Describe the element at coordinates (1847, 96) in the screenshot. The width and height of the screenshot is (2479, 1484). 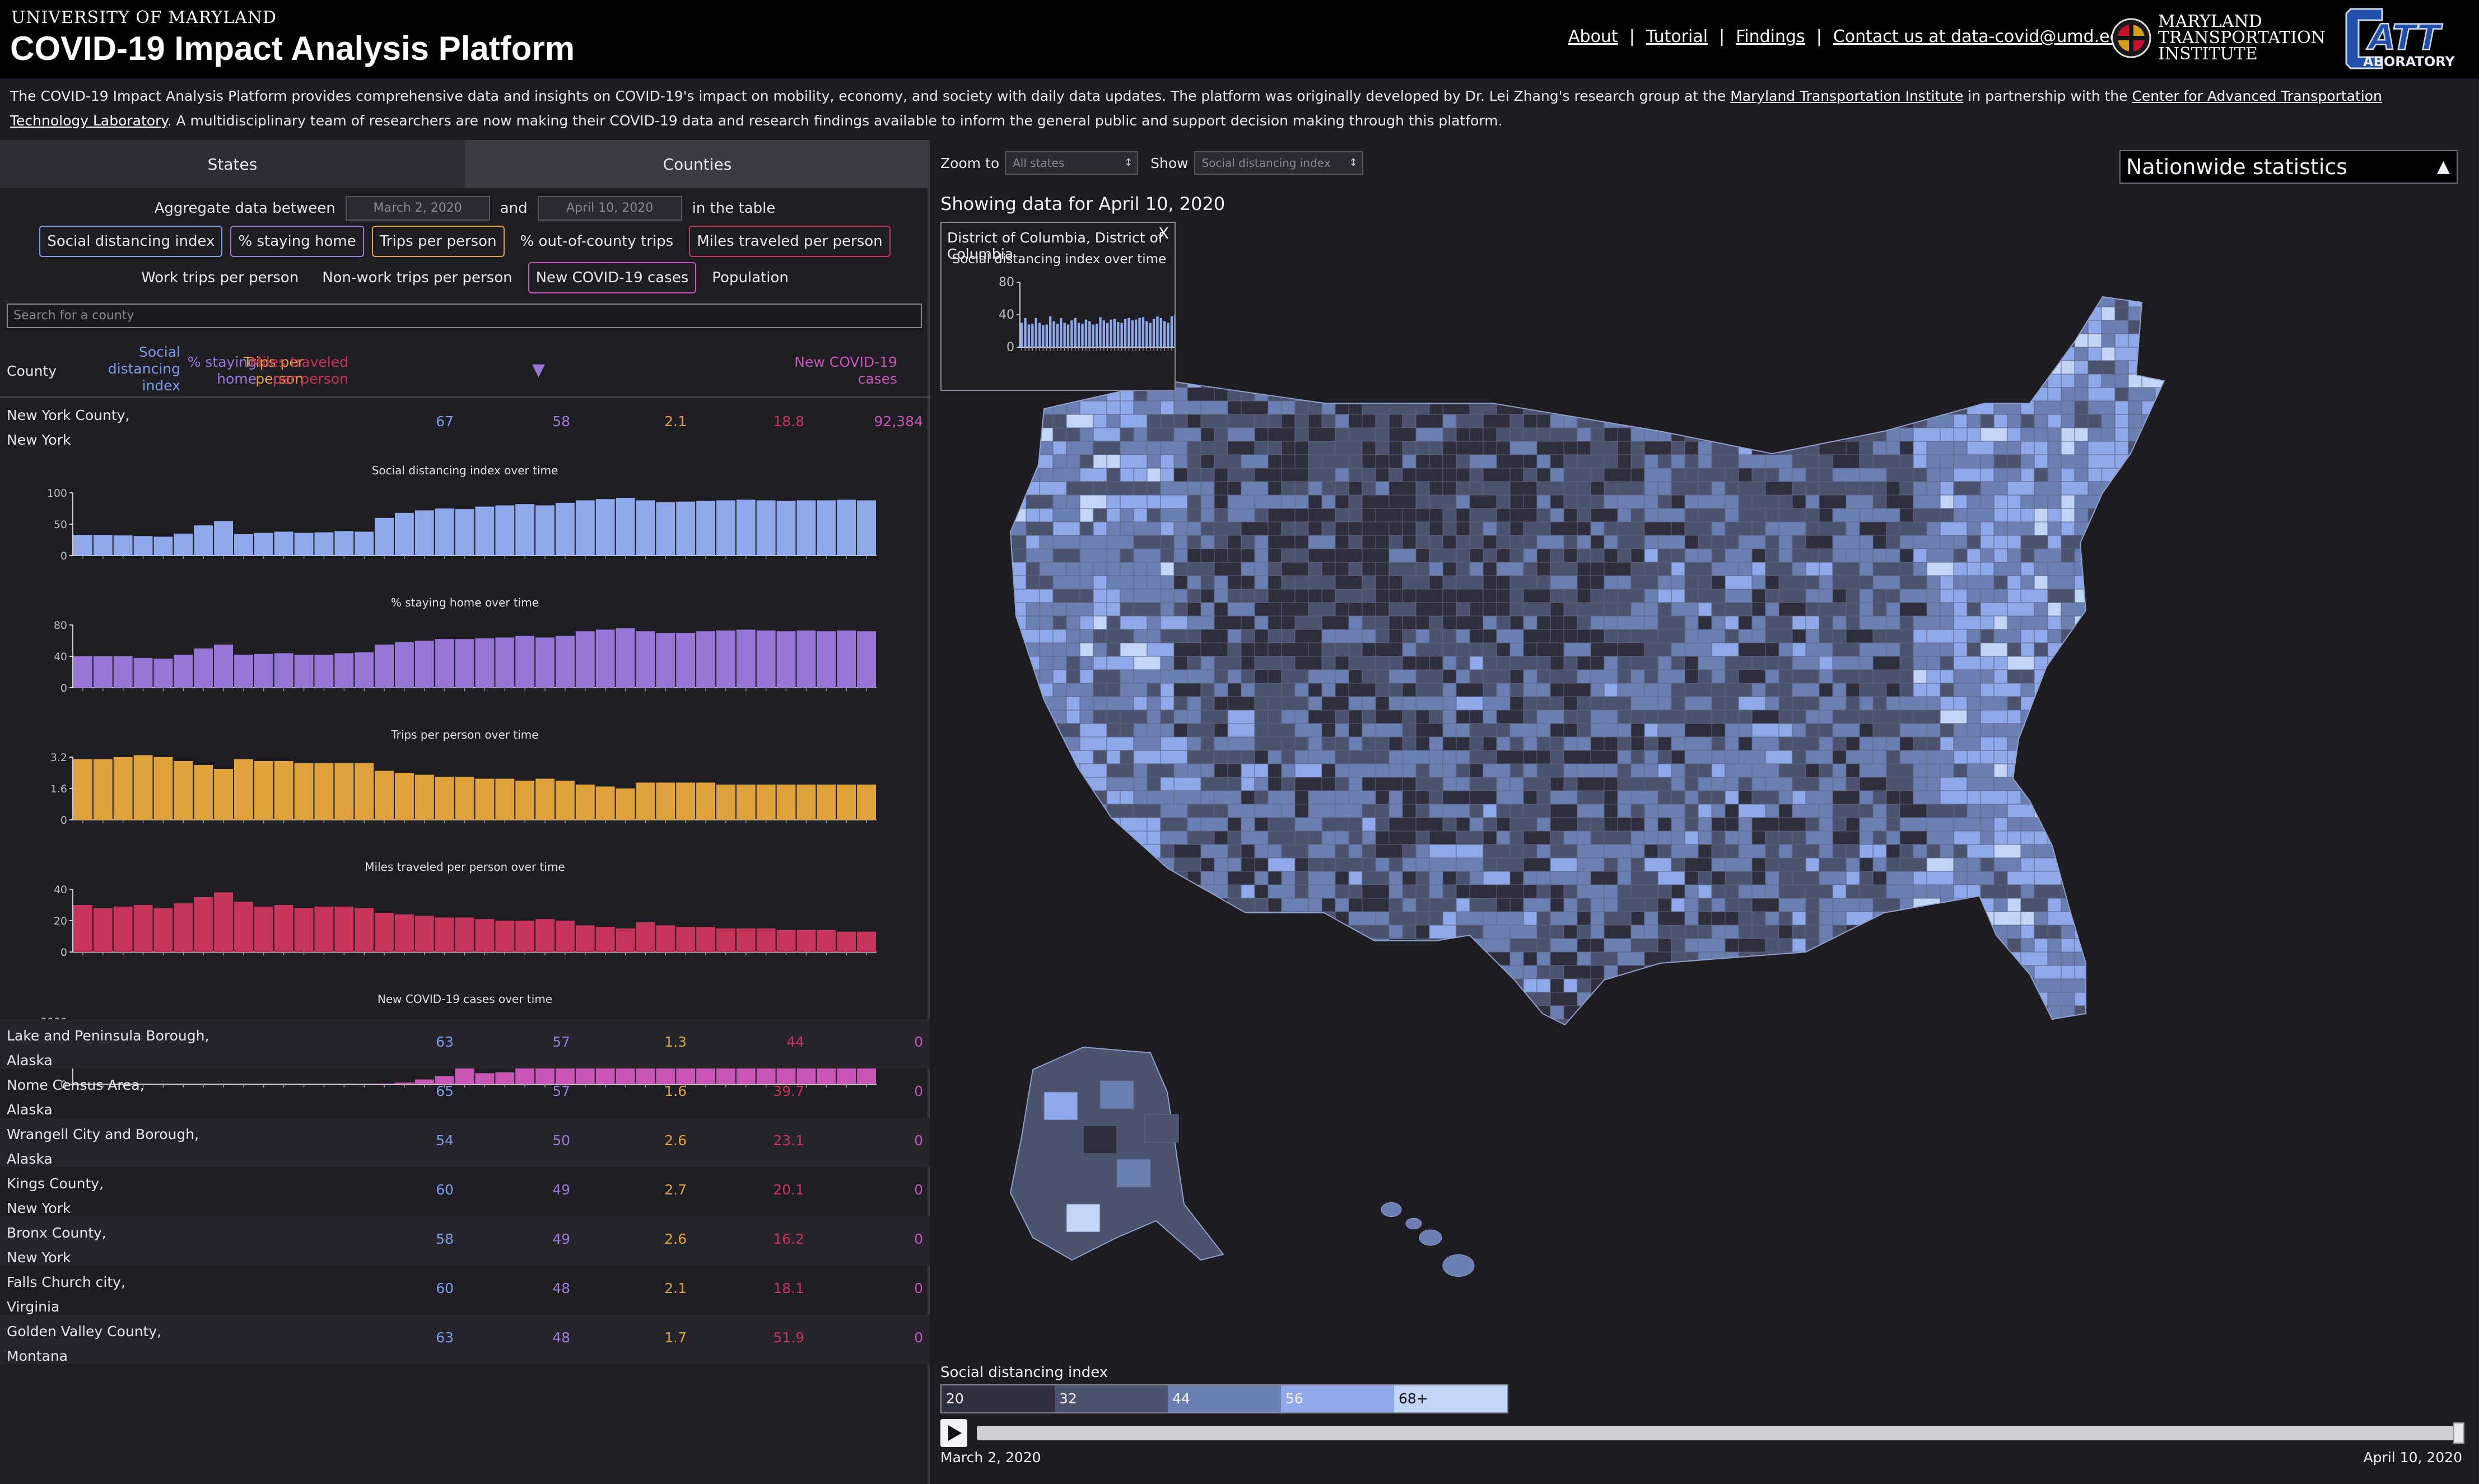
I see `mti-link: Maryland Transportation Institute` at that location.